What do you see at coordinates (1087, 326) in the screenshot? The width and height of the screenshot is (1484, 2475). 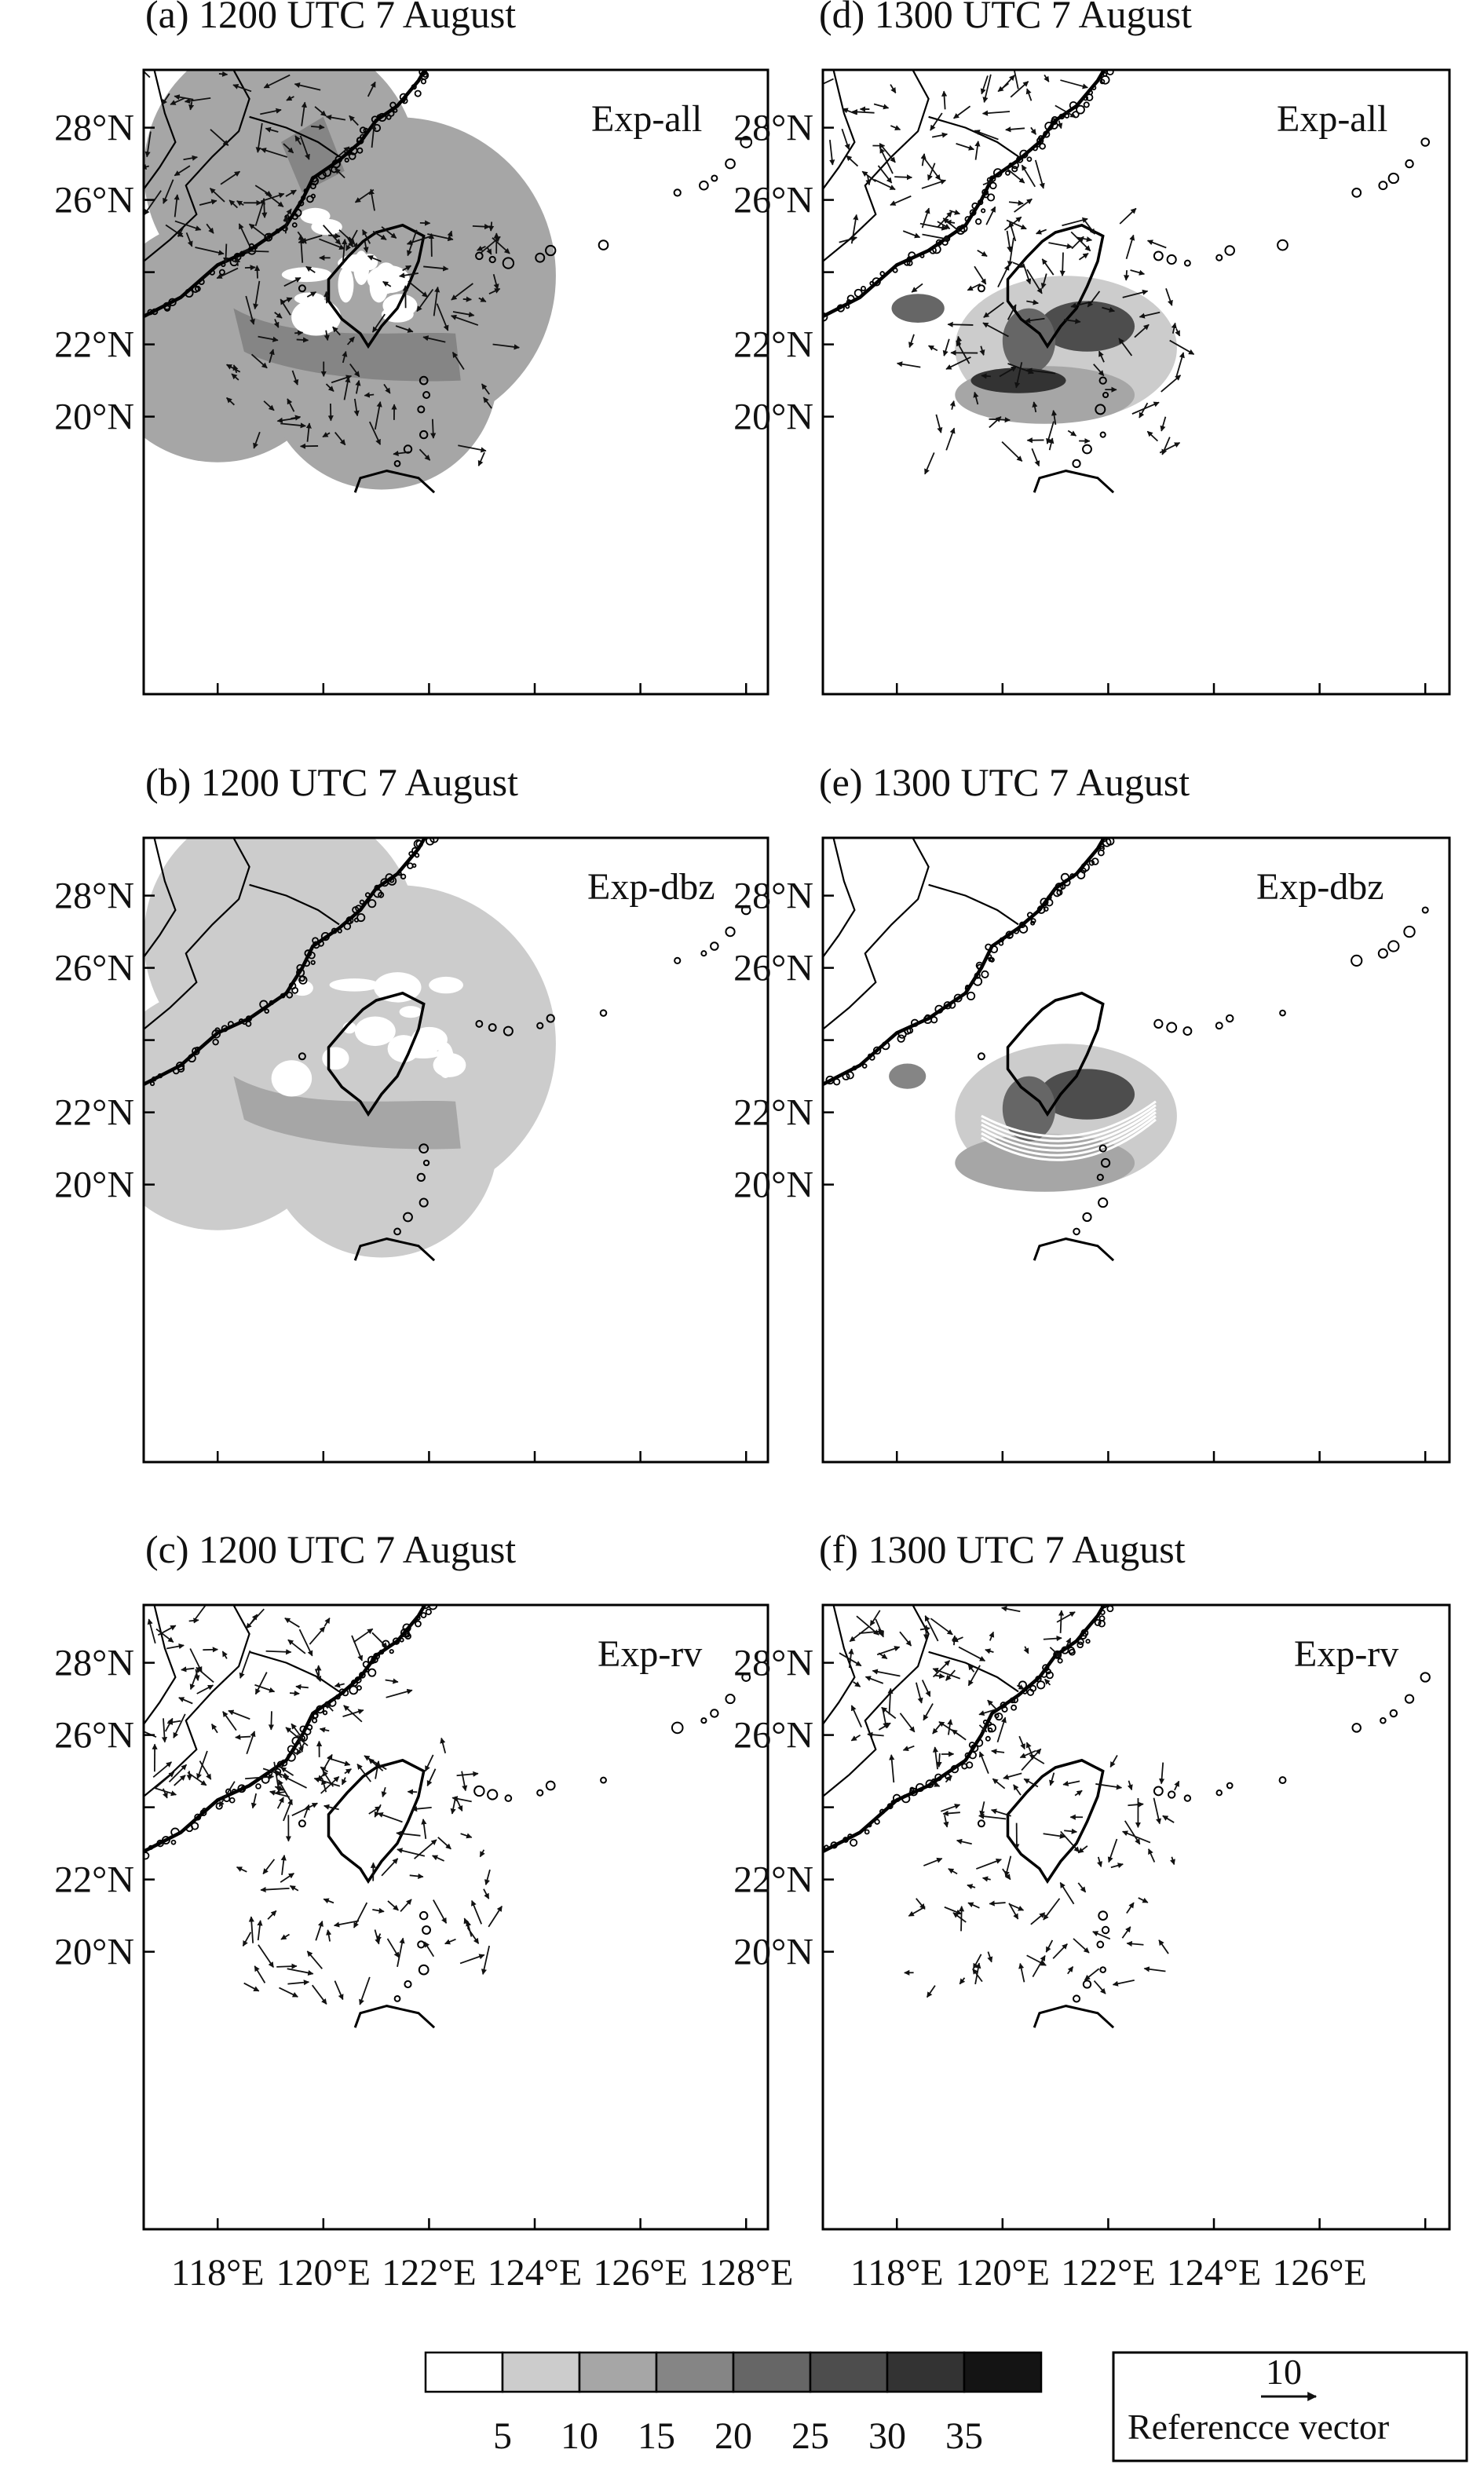 I see `echo-core` at bounding box center [1087, 326].